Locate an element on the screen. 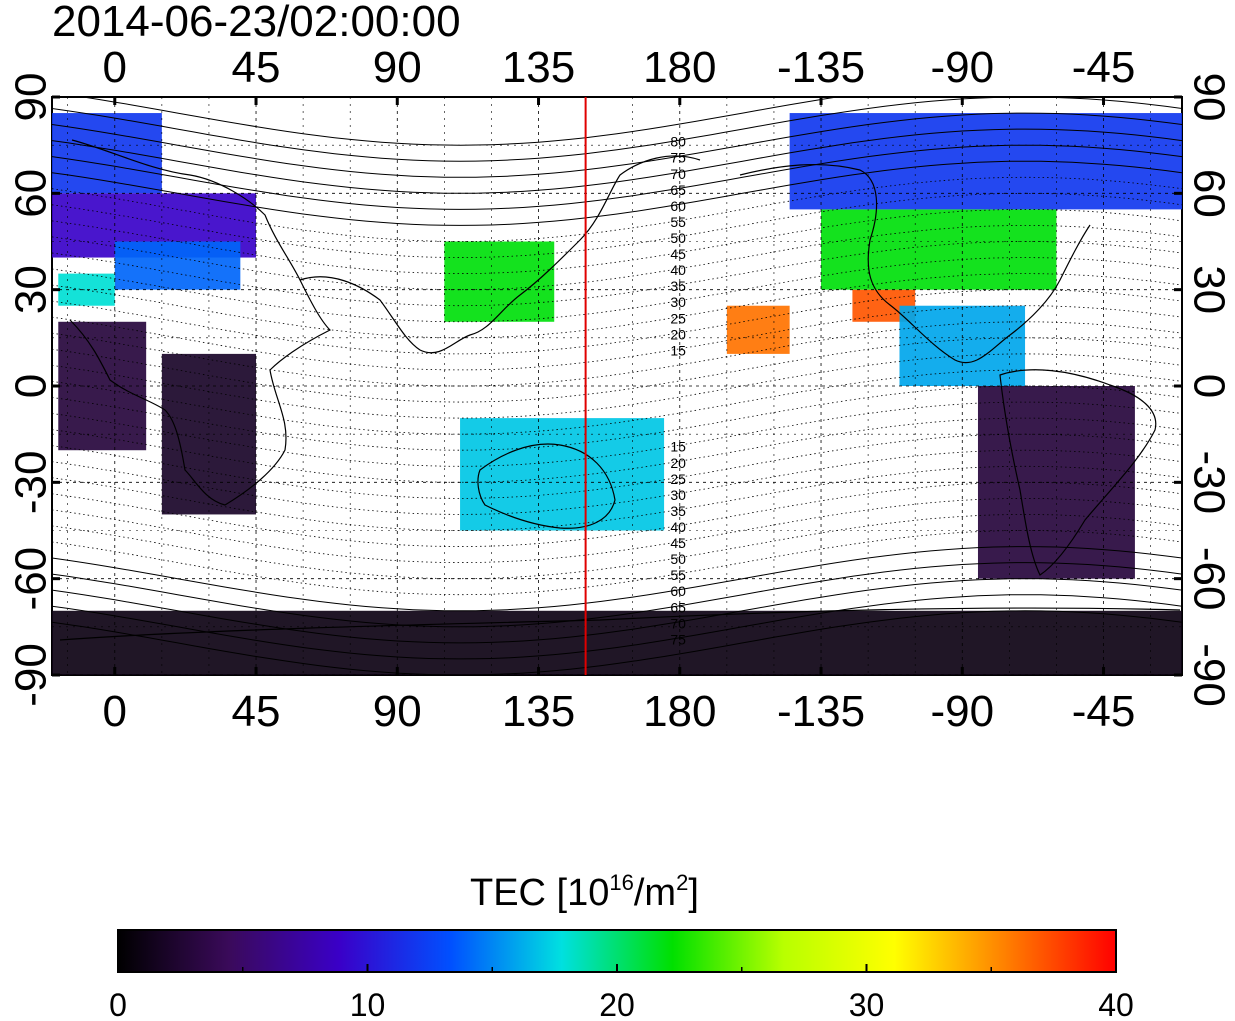 This screenshot has width=1235, height=1021. y-tick-label-right: 90 is located at coordinates (1208, 97).